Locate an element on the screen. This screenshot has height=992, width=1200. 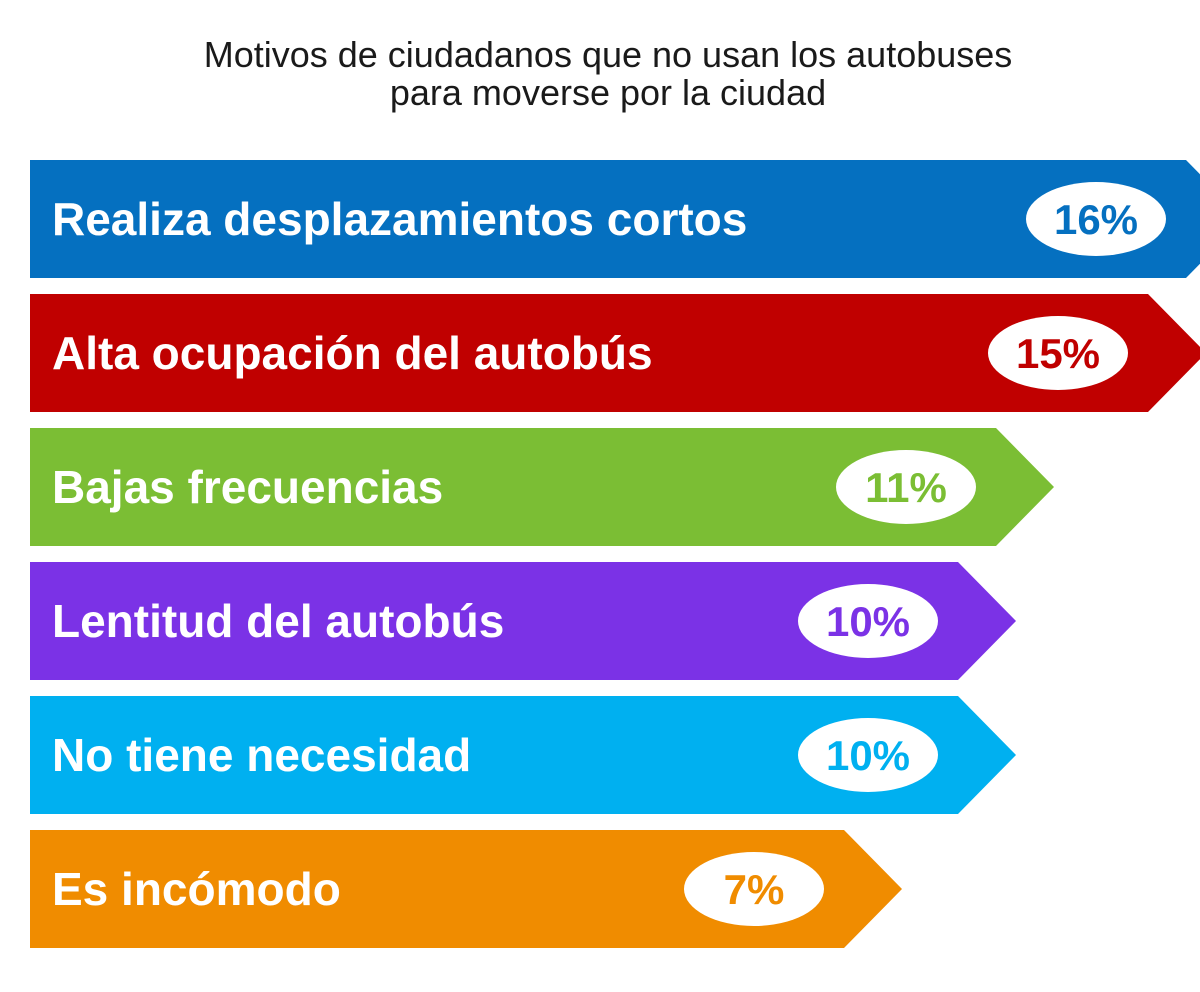
value-label: 7% is located at coordinates (754, 889).